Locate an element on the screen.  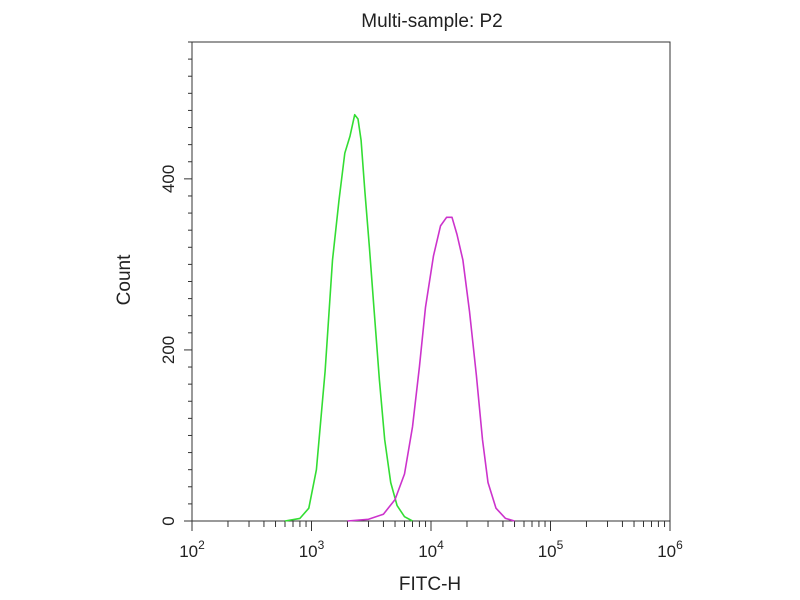
y-axis: 0 200 400 is located at coordinates (175, 283).